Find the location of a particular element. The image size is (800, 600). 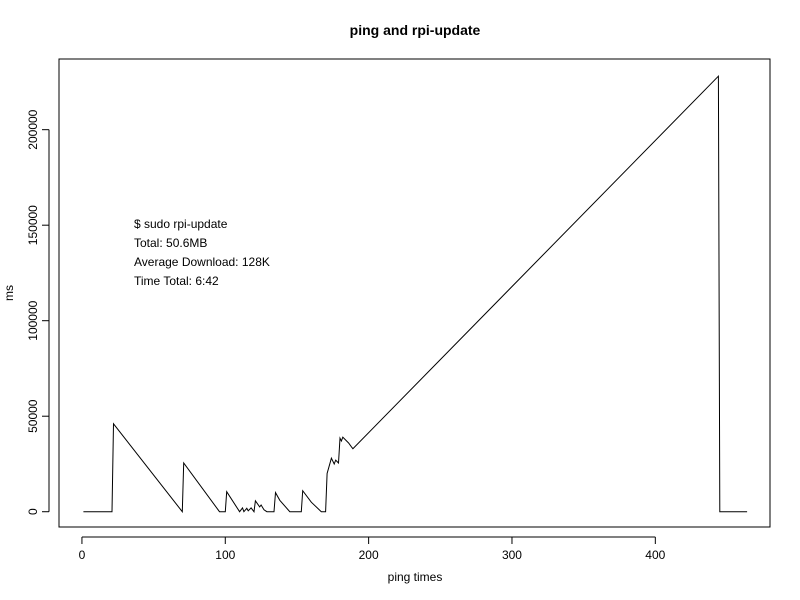

x-tick-label: 0 is located at coordinates (82, 555).